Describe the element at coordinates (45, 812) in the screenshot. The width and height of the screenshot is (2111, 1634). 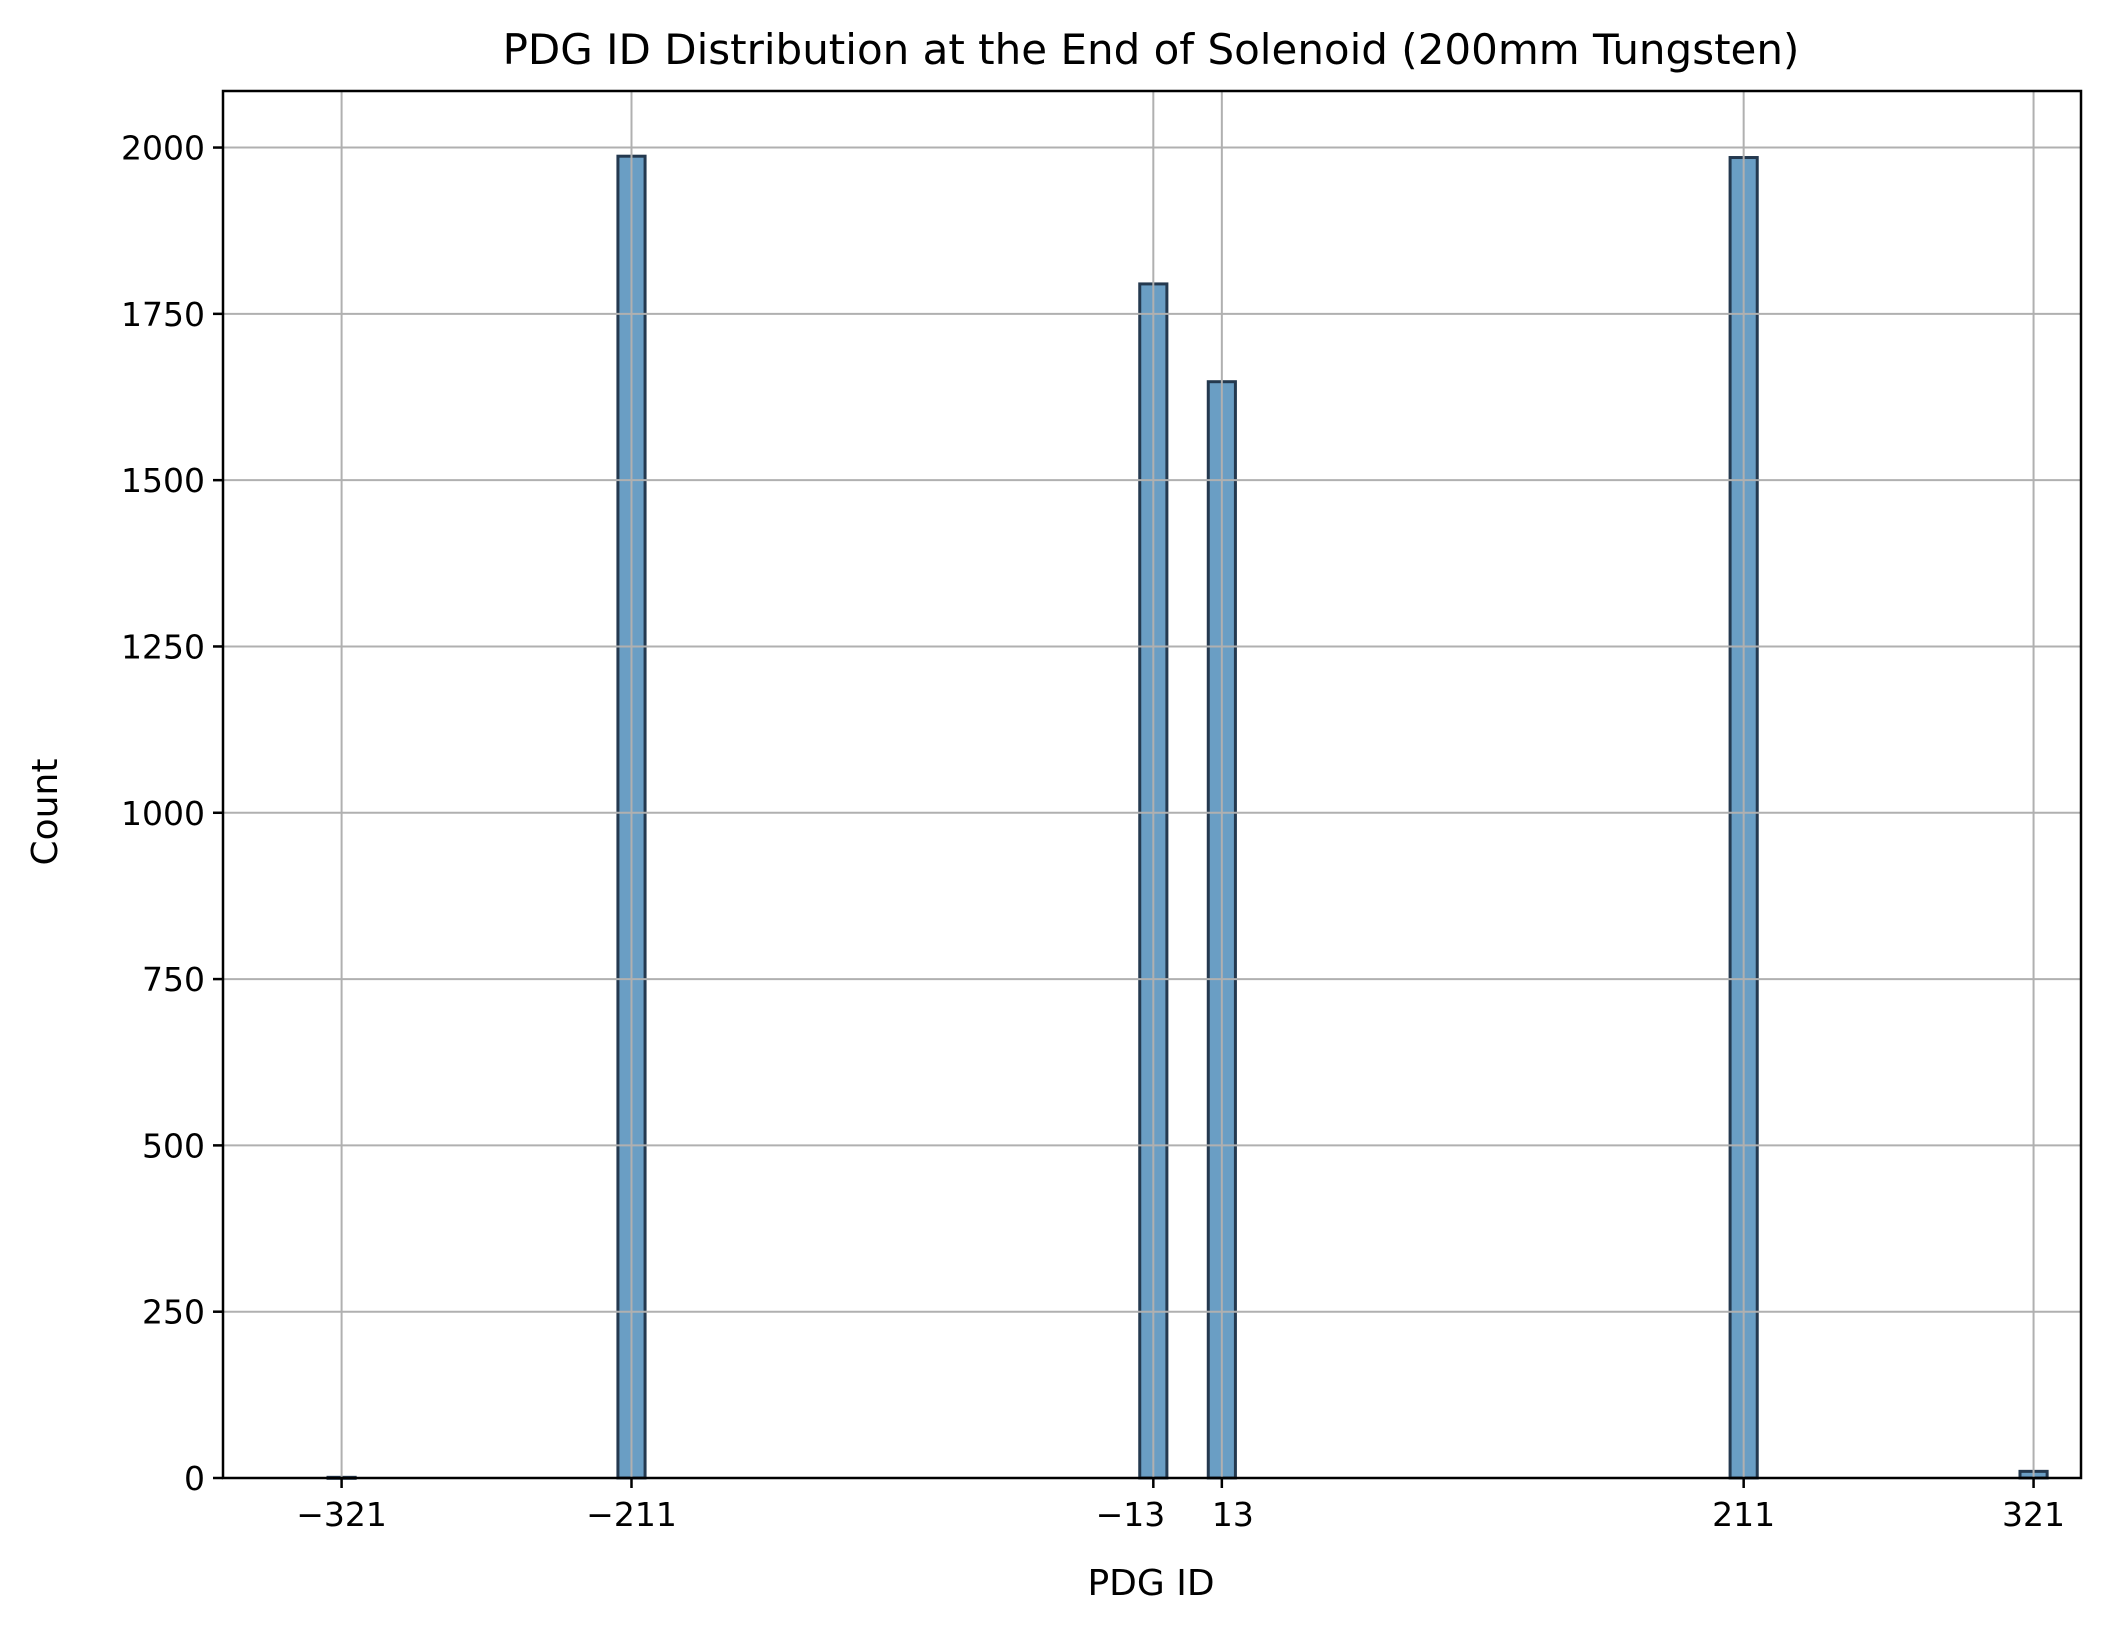
I see `y-axis-label: Count` at that location.